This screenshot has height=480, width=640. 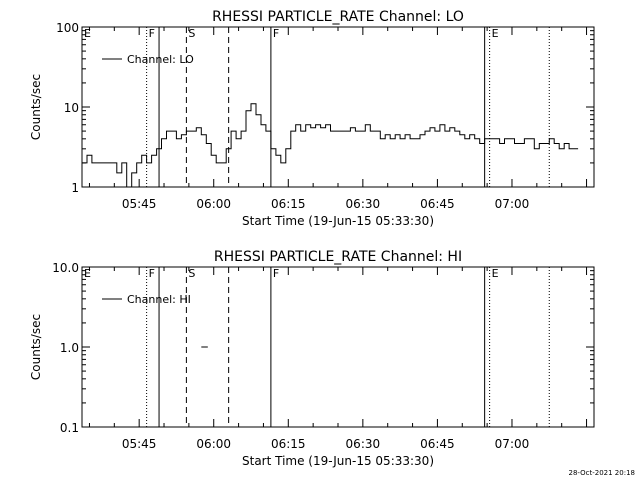 What do you see at coordinates (71, 108) in the screenshot?
I see `y-tick-label: 10` at bounding box center [71, 108].